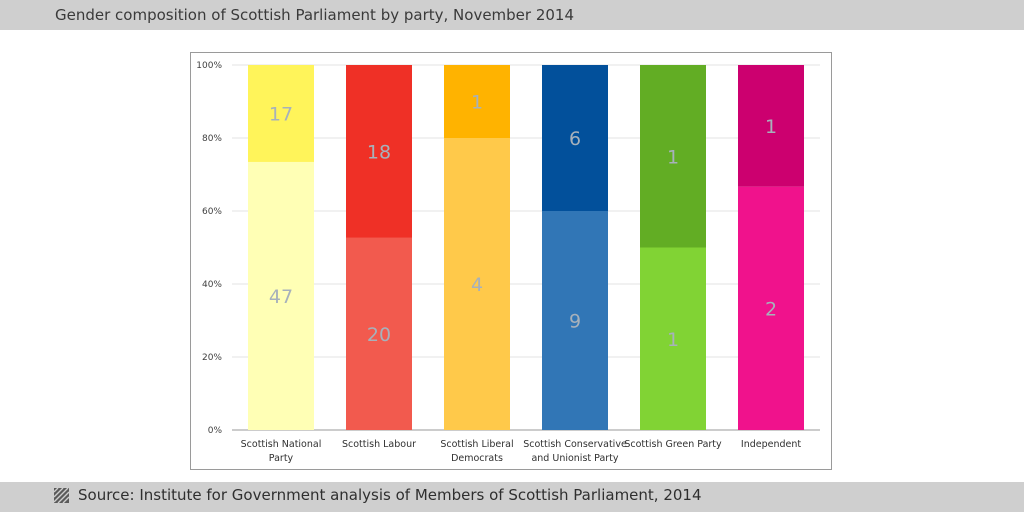  I want to click on source-icon, so click(61, 495).